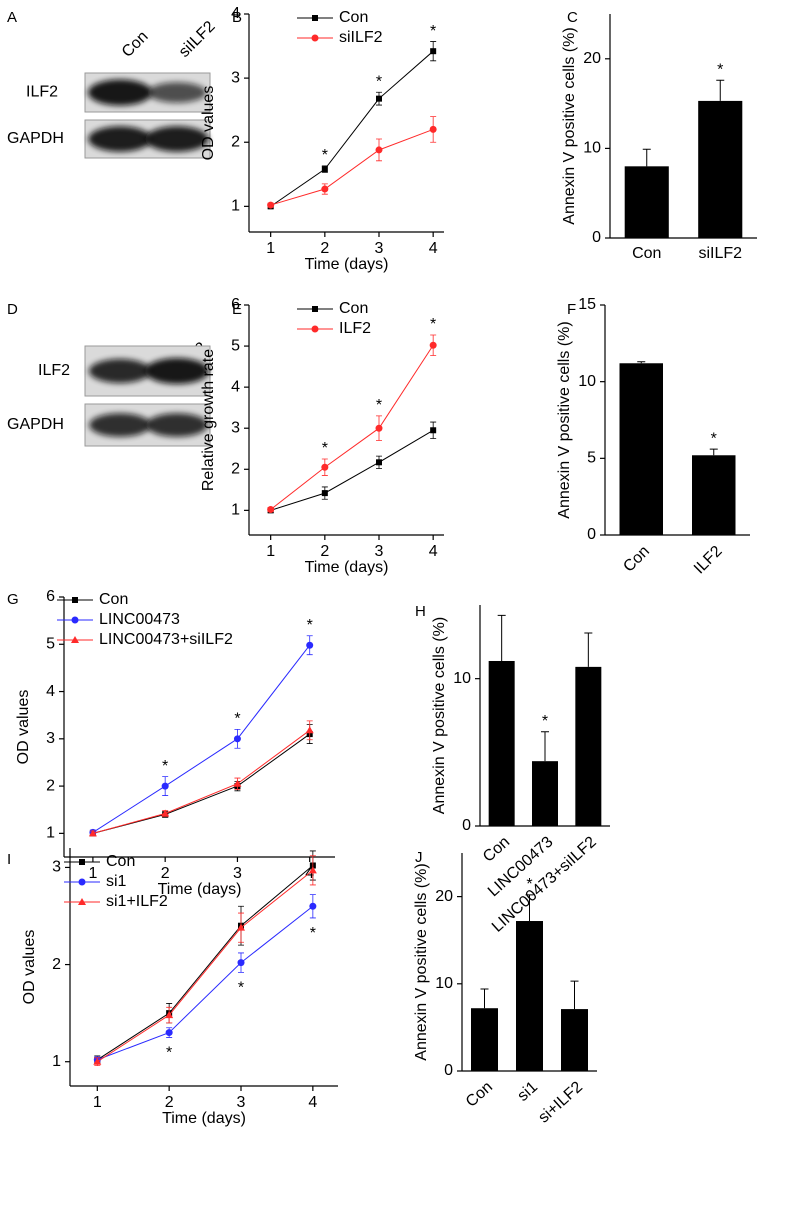 The image size is (792, 1214). Describe the element at coordinates (237, 309) in the screenshot. I see `panel-letter: E` at that location.